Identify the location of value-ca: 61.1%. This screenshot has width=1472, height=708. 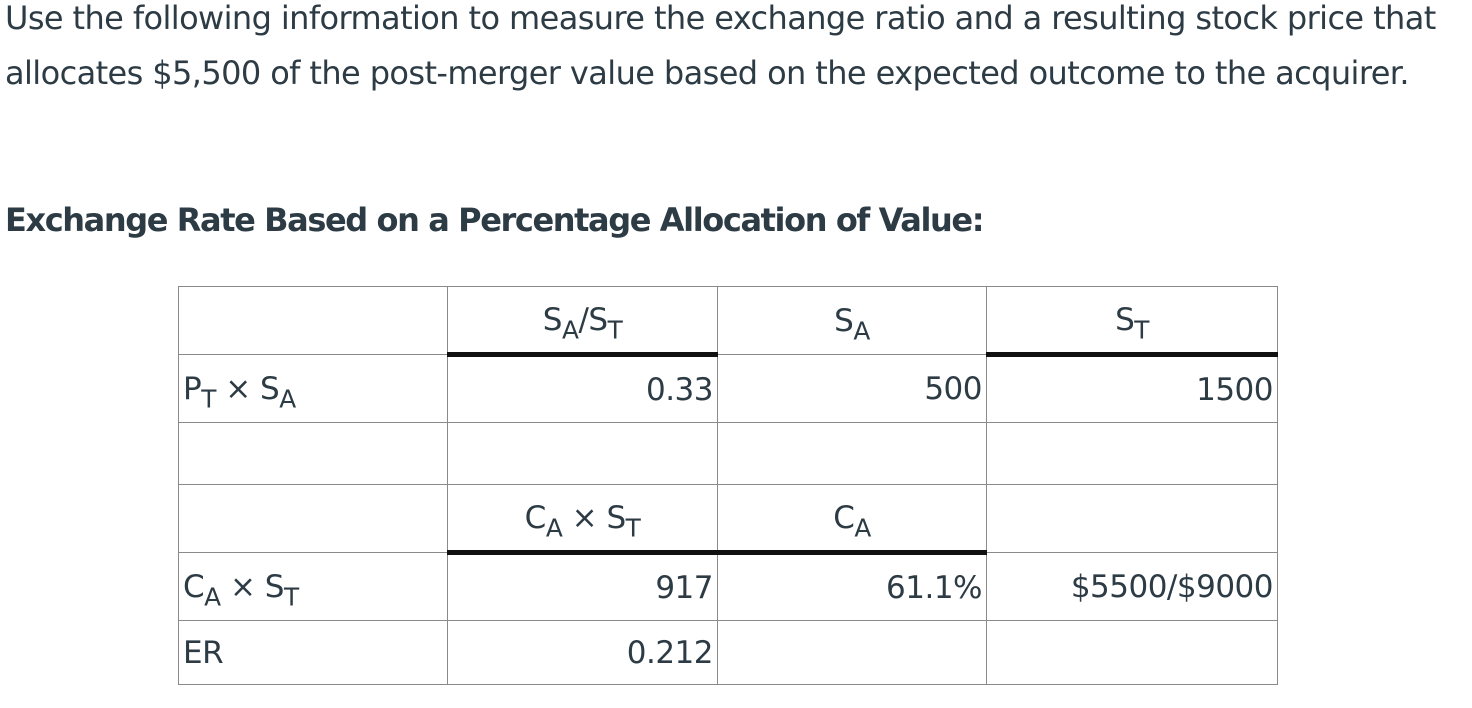
(852, 586).